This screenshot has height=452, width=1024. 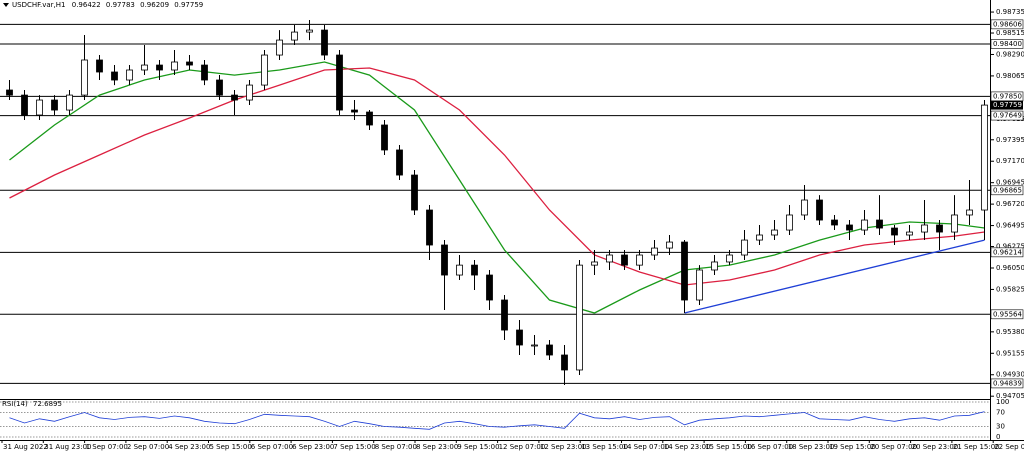 What do you see at coordinates (769, 447) in the screenshot?
I see `x-tick-label: 16 Sep 07:00` at bounding box center [769, 447].